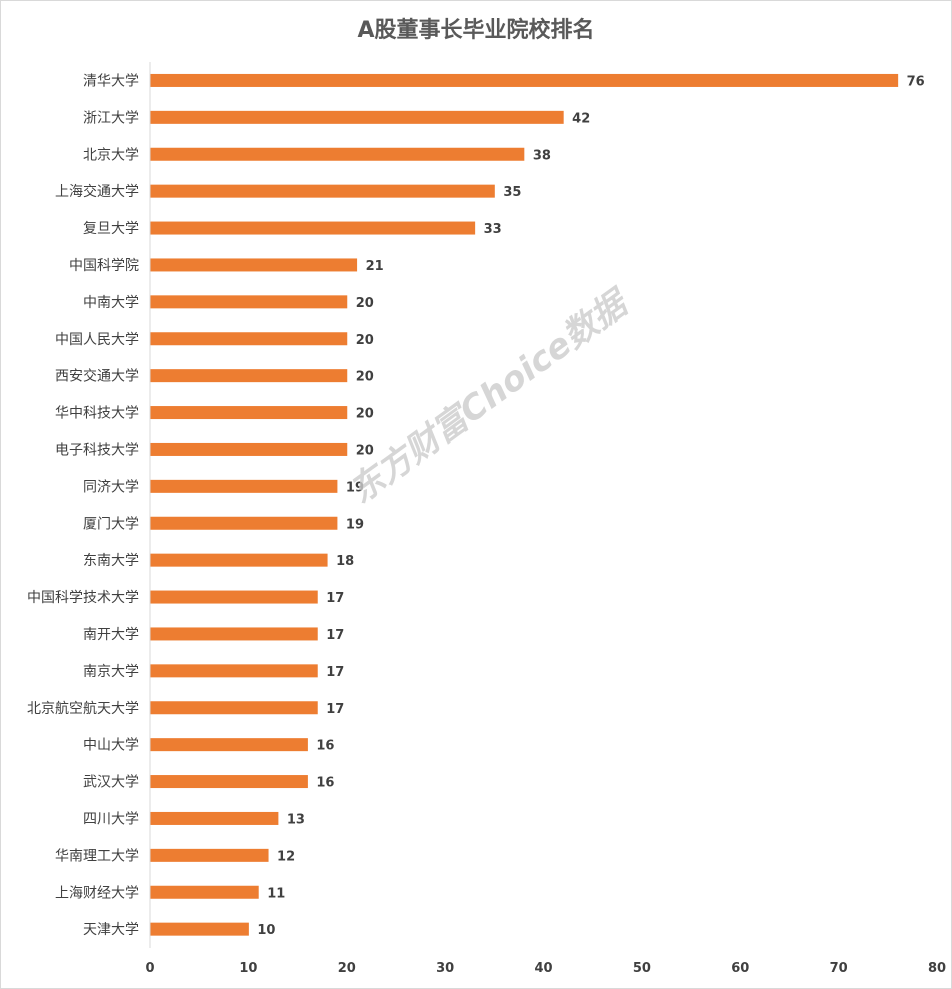 This screenshot has width=952, height=989. Describe the element at coordinates (543, 968) in the screenshot. I see `x-tick-label: 40` at that location.